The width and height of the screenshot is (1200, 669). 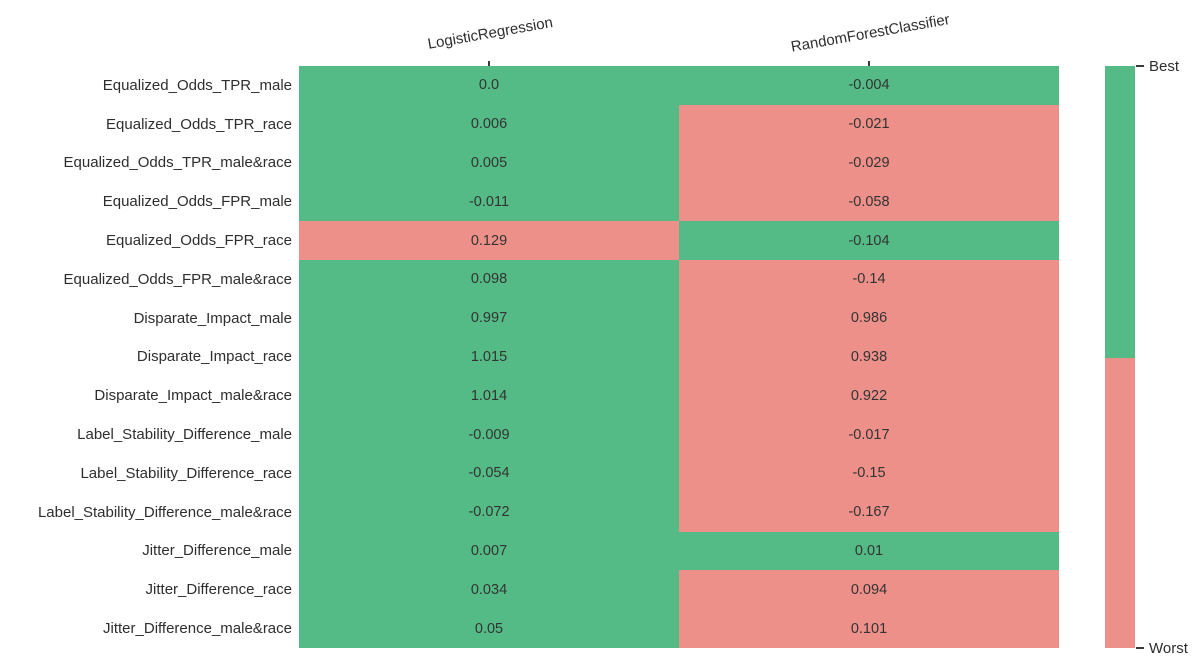 I want to click on heatmap-cell: -0.021, so click(x=869, y=124).